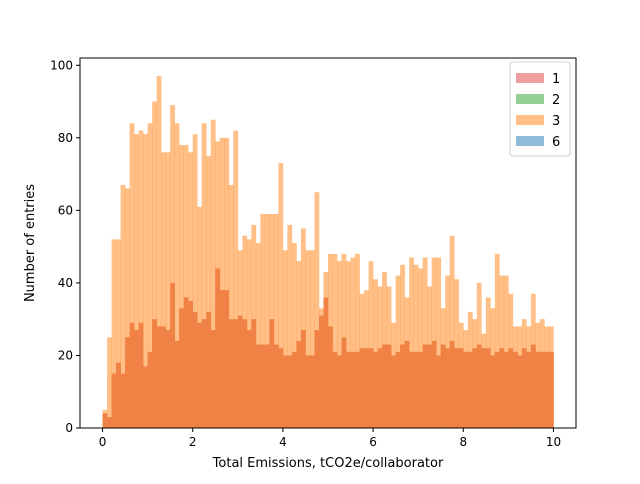 The width and height of the screenshot is (640, 484). I want to click on x-tick-label: 4, so click(283, 442).